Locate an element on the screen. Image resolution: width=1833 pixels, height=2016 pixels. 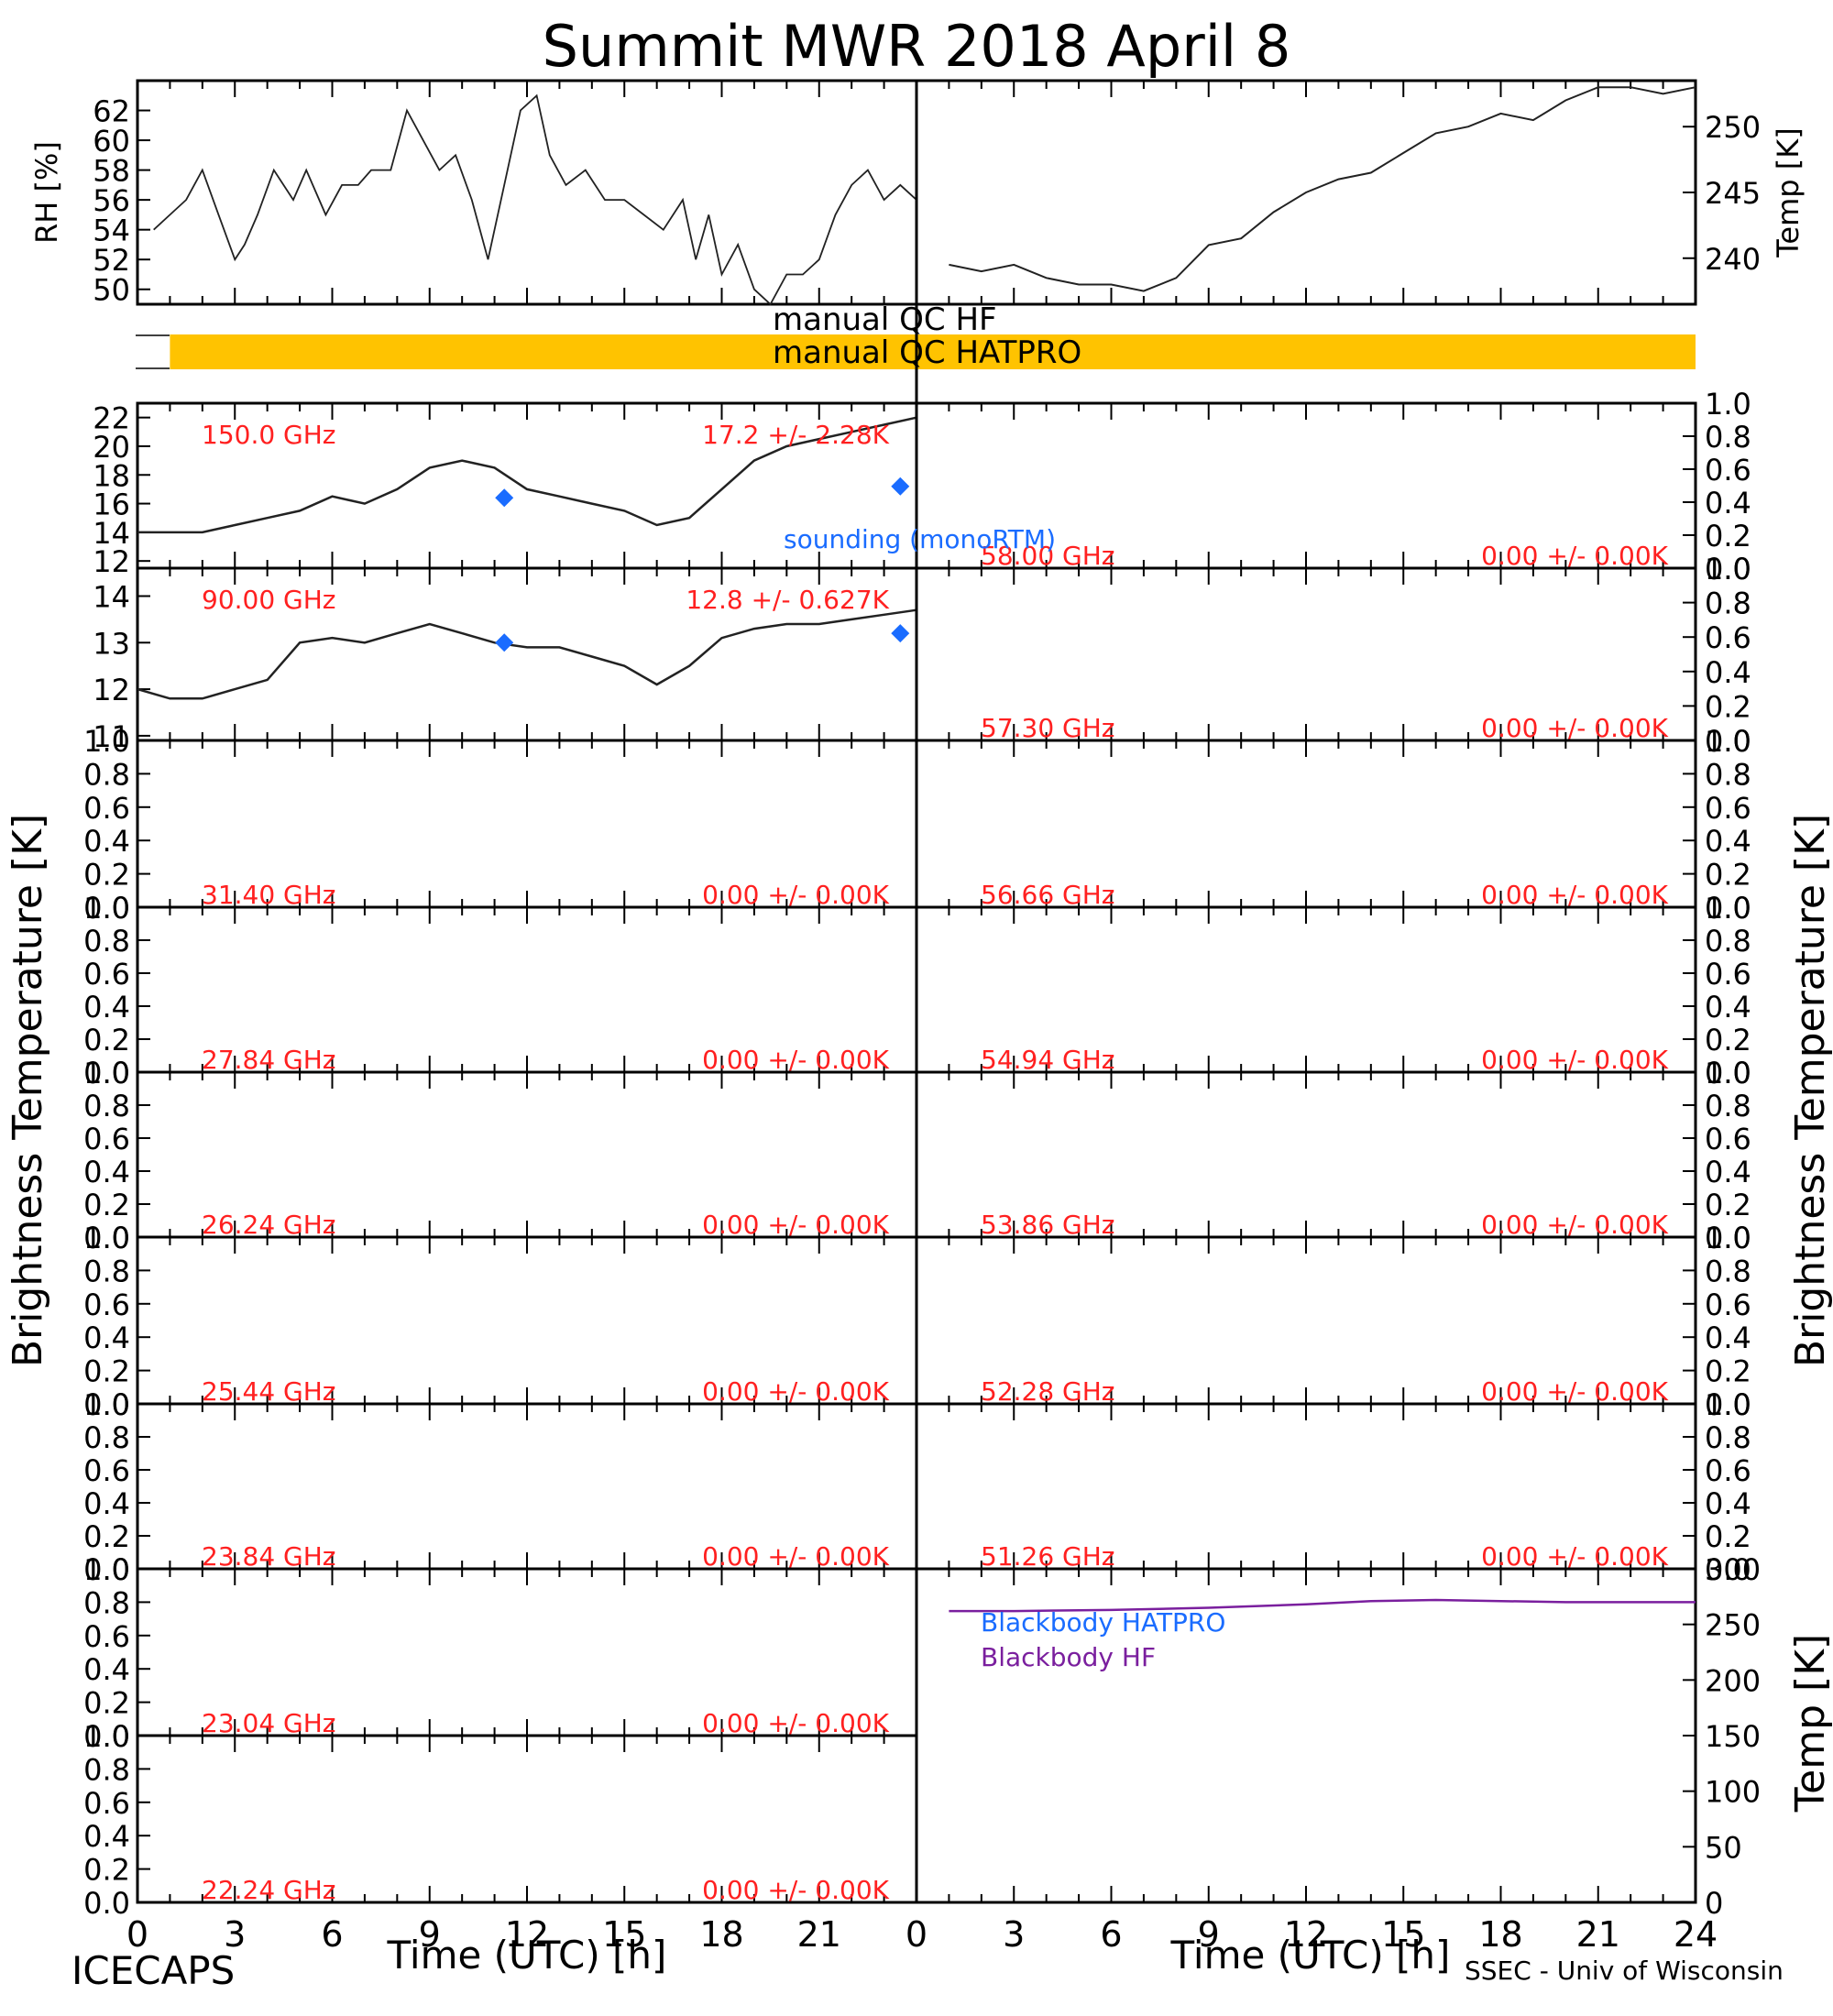
freq-label: 23.04 GHz is located at coordinates (269, 1723).